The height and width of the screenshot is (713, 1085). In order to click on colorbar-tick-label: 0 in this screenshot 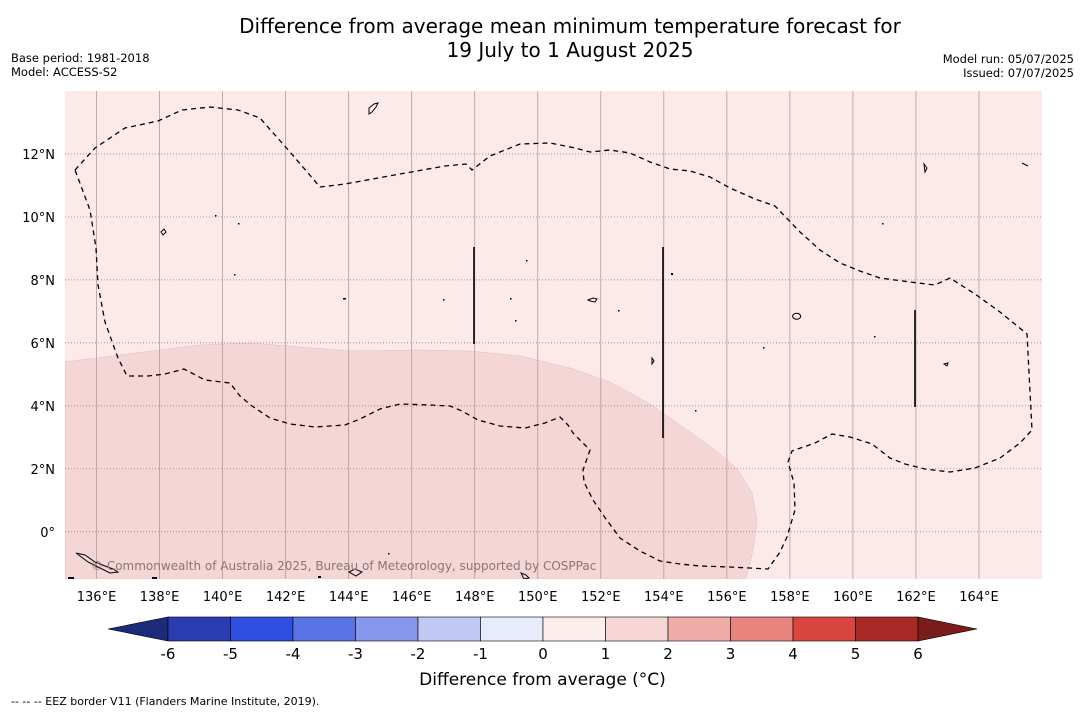, I will do `click(543, 654)`.